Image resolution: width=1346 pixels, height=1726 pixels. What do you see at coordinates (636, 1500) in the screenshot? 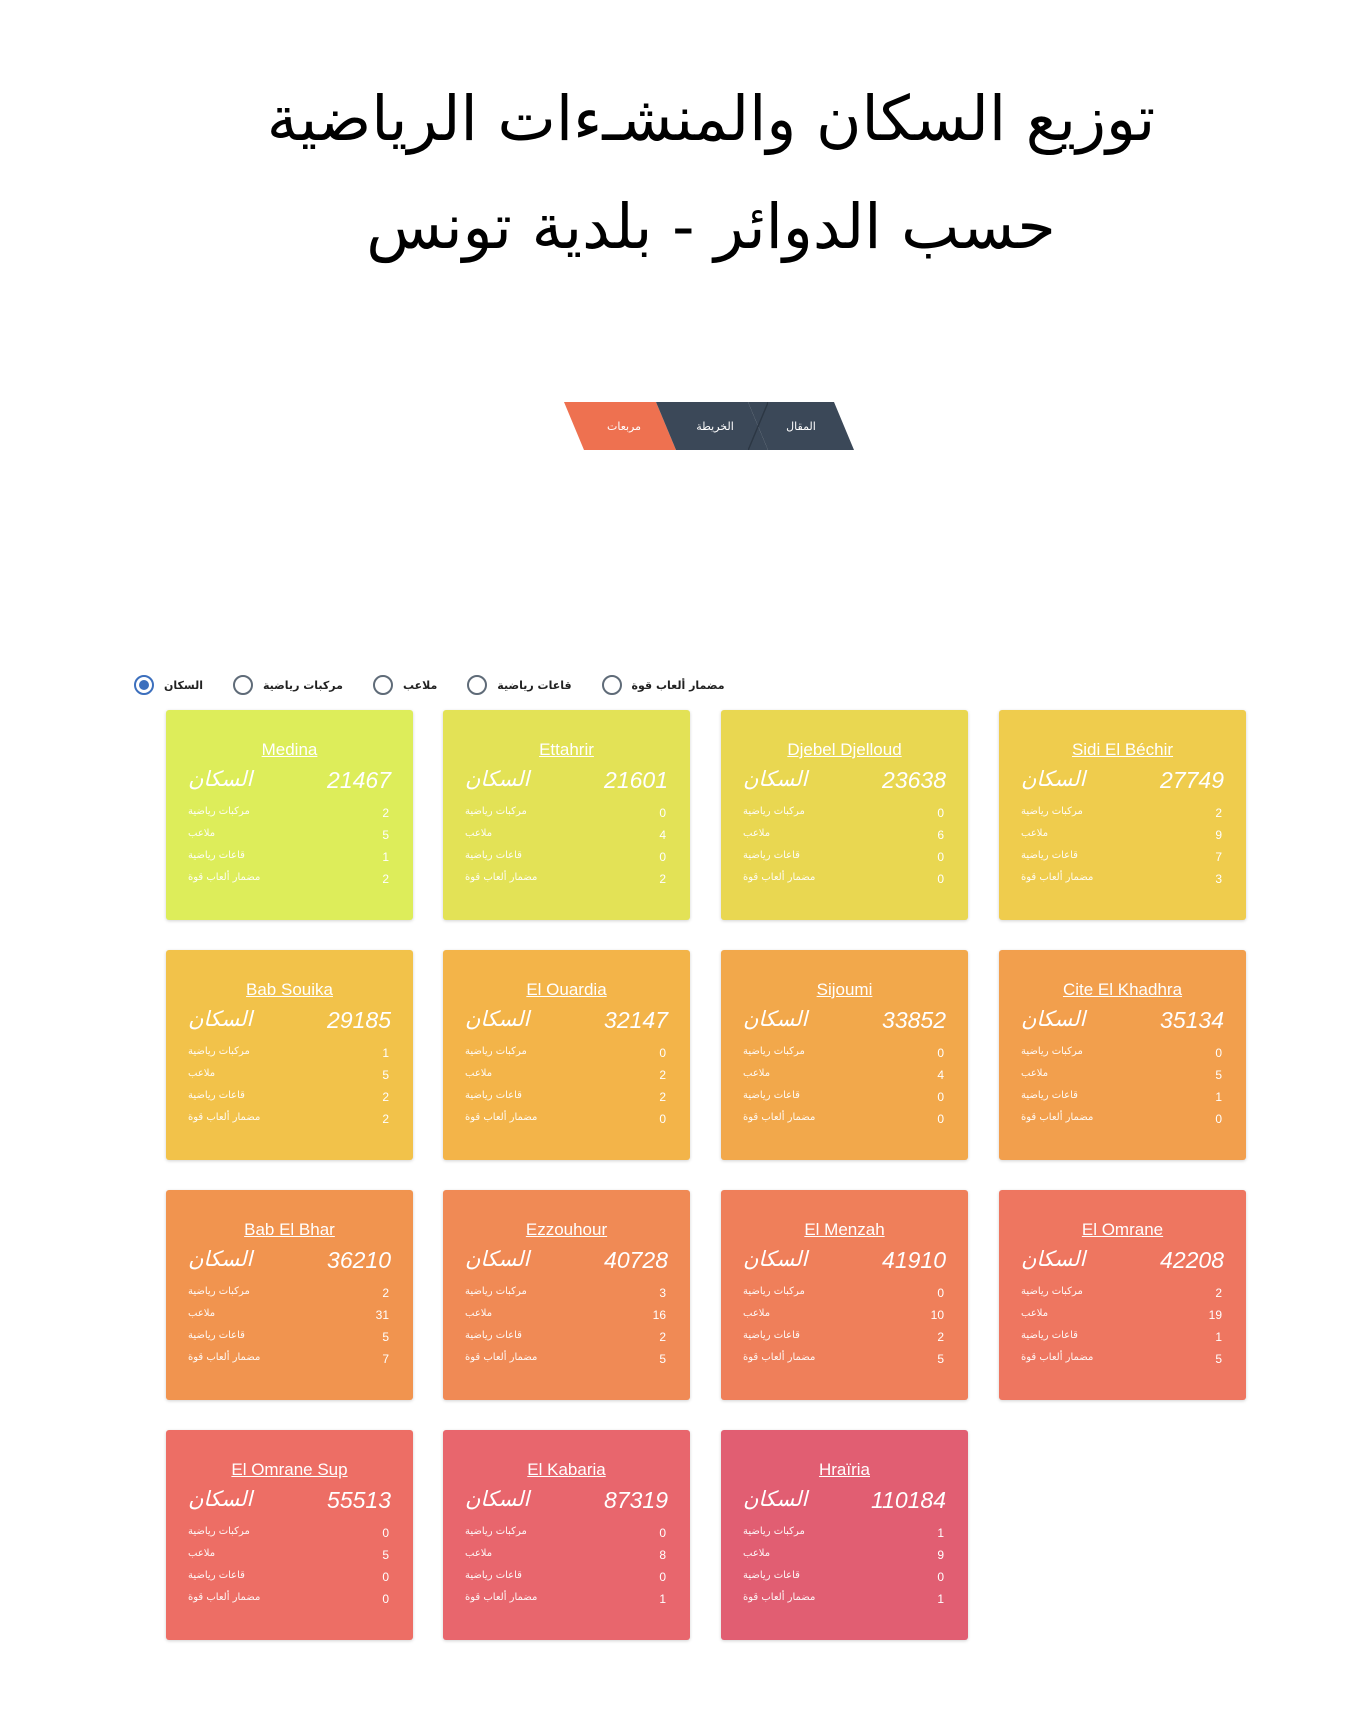
I see `population-value: 87319` at bounding box center [636, 1500].